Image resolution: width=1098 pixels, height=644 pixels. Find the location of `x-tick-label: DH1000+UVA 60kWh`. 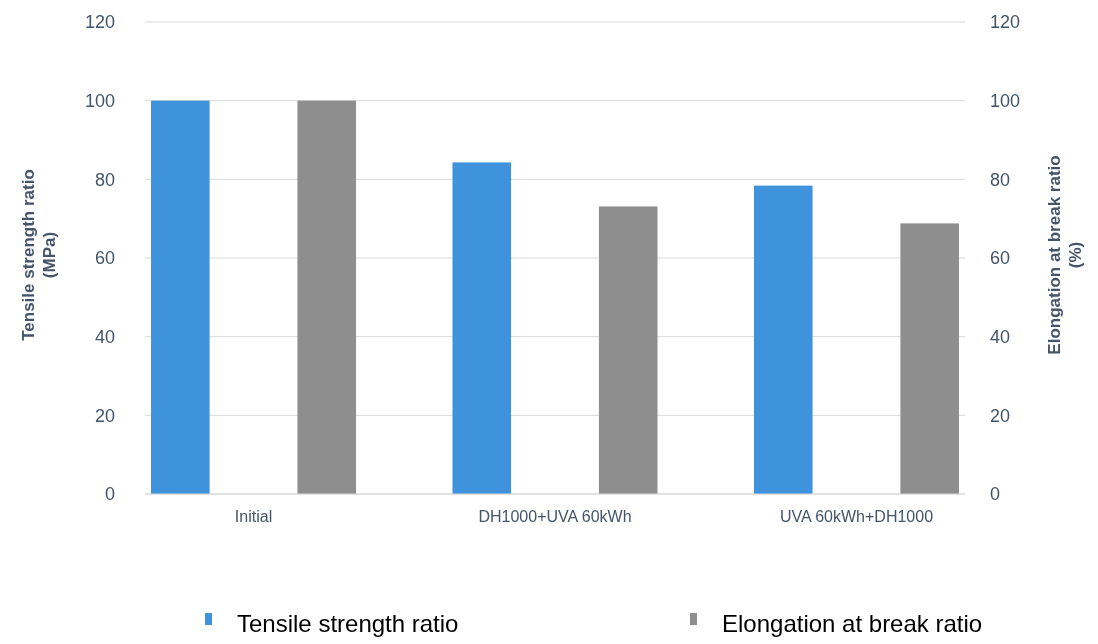

x-tick-label: DH1000+UVA 60kWh is located at coordinates (555, 516).